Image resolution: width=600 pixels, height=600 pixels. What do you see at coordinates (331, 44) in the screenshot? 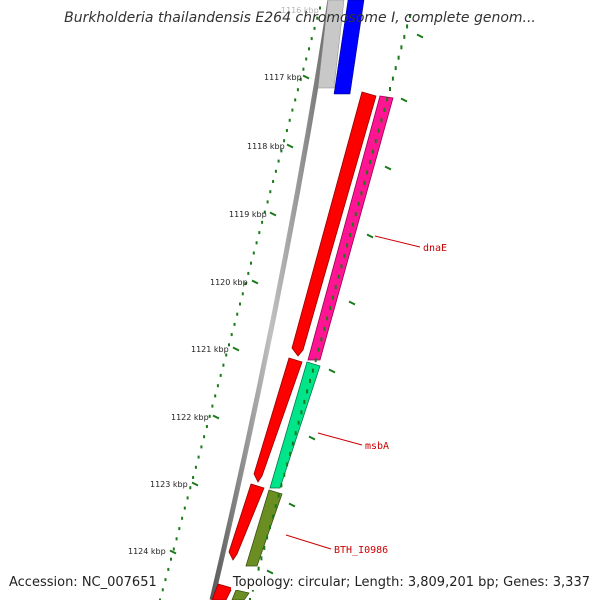
I see `upstream-cds-block` at bounding box center [331, 44].